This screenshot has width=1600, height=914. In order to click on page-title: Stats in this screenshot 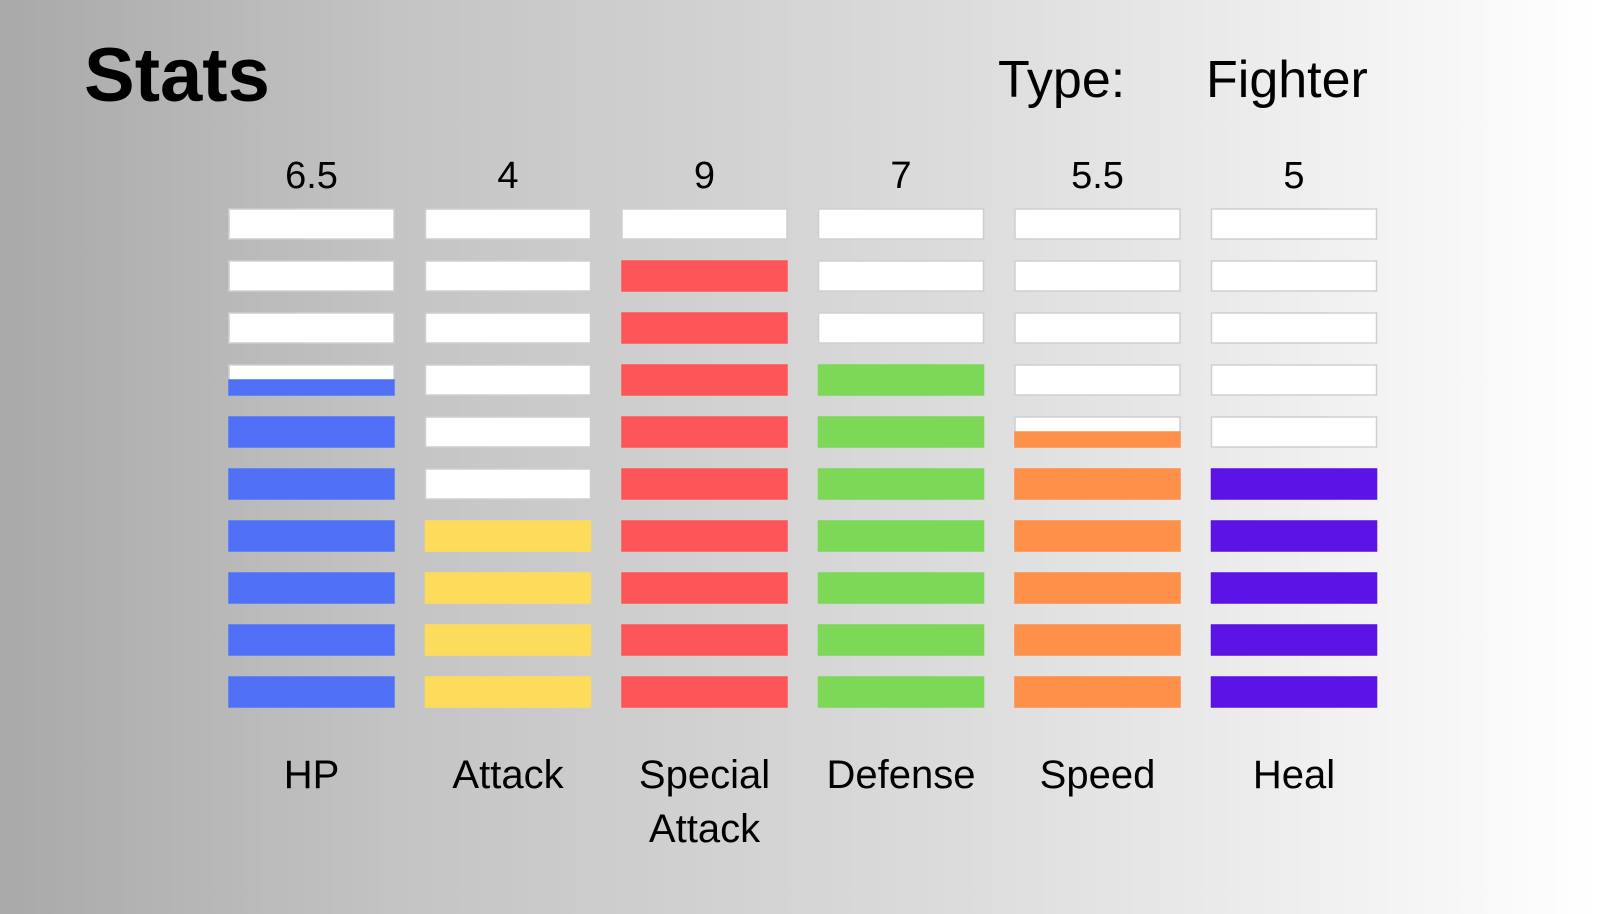, I will do `click(177, 75)`.